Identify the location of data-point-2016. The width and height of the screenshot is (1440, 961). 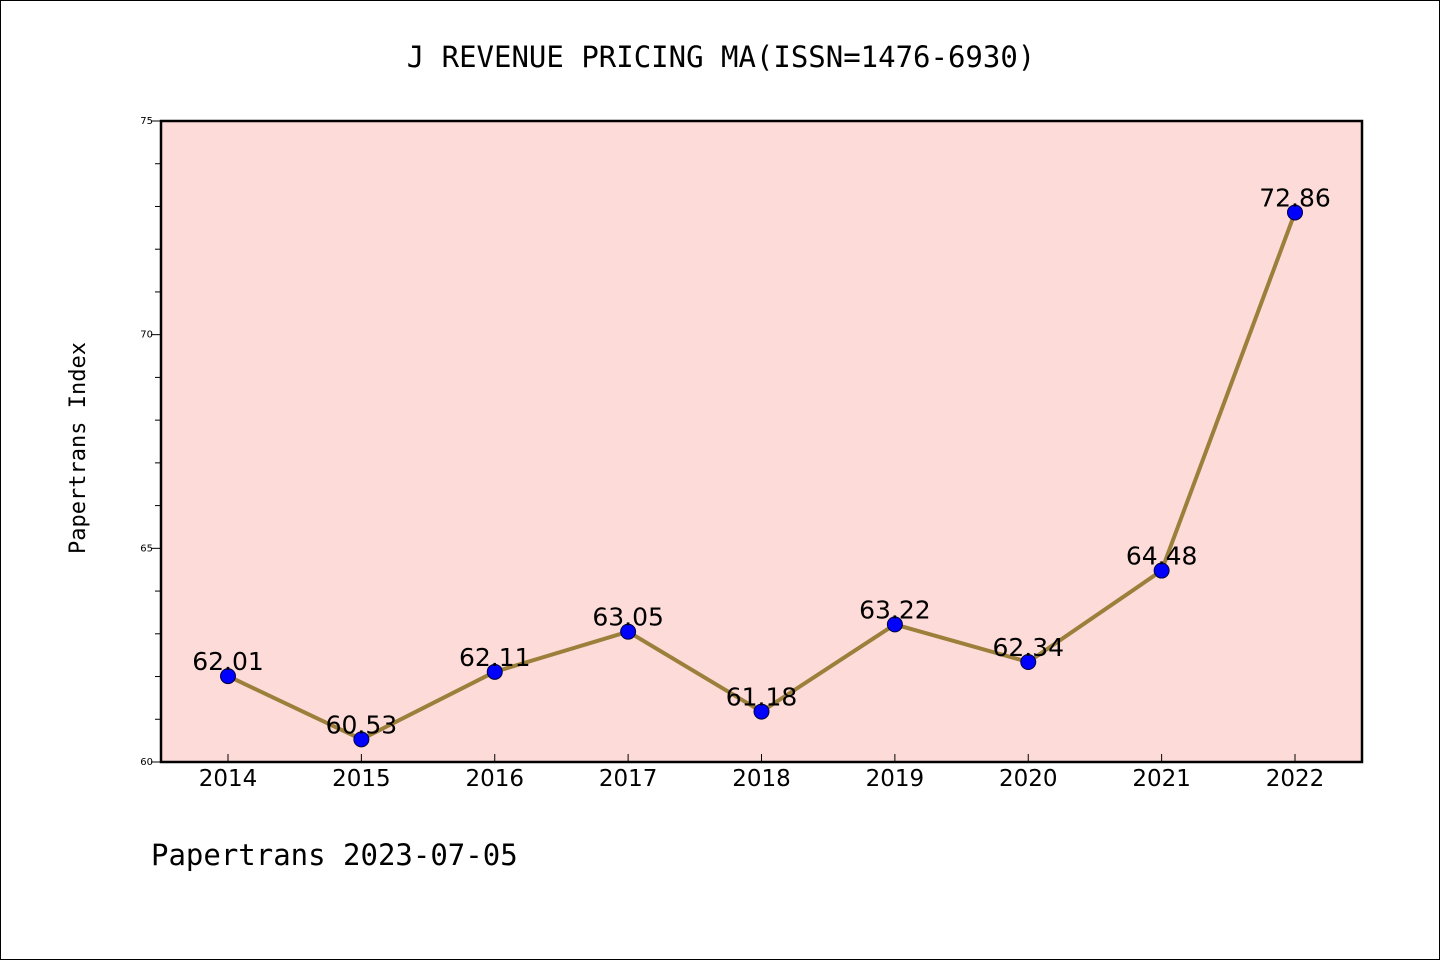
(494, 671).